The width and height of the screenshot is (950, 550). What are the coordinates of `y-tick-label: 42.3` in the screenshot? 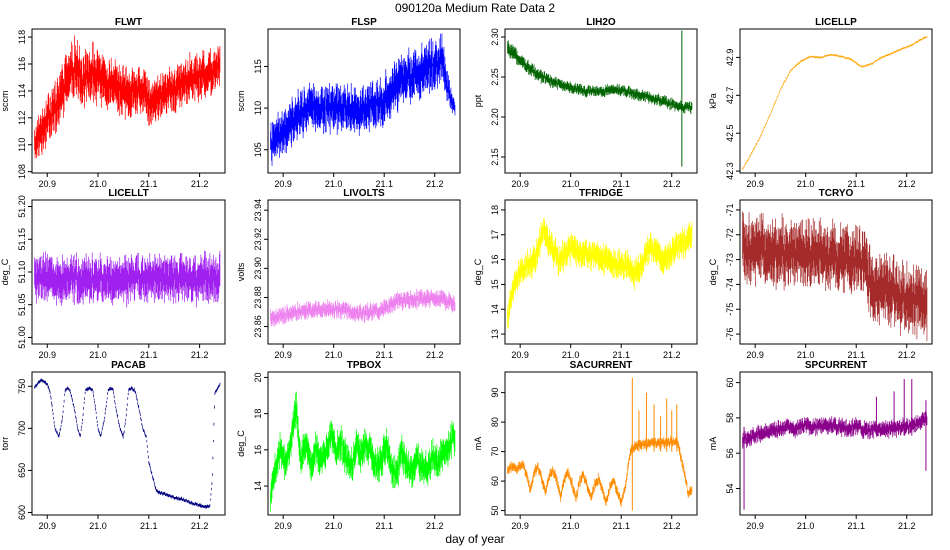 It's located at (730, 171).